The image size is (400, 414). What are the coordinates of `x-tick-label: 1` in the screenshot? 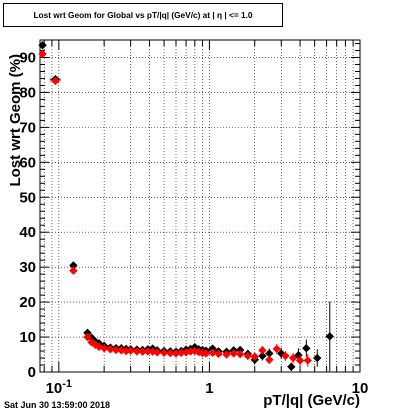 It's located at (209, 388).